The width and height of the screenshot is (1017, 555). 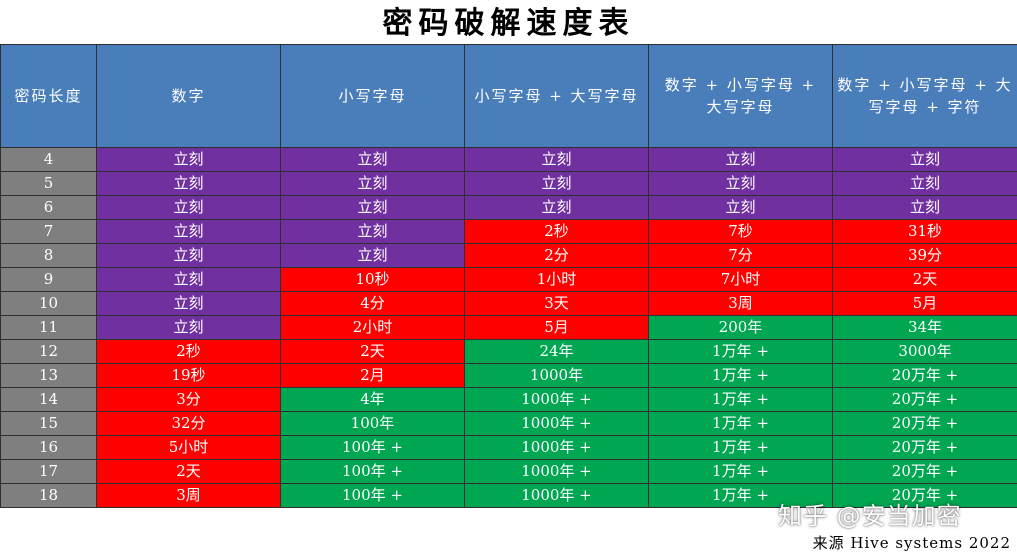 What do you see at coordinates (48, 471) in the screenshot?
I see `length-cell: 17` at bounding box center [48, 471].